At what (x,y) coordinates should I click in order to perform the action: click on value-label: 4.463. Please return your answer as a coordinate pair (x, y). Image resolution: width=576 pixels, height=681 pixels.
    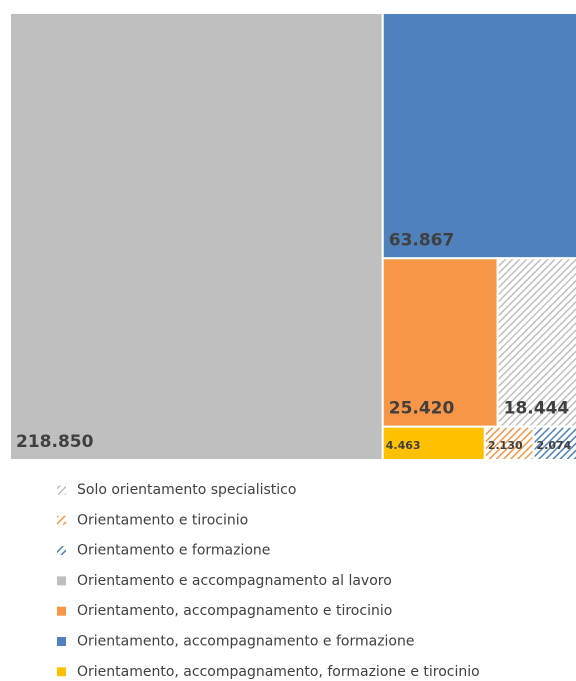
    Looking at the image, I should click on (403, 445).